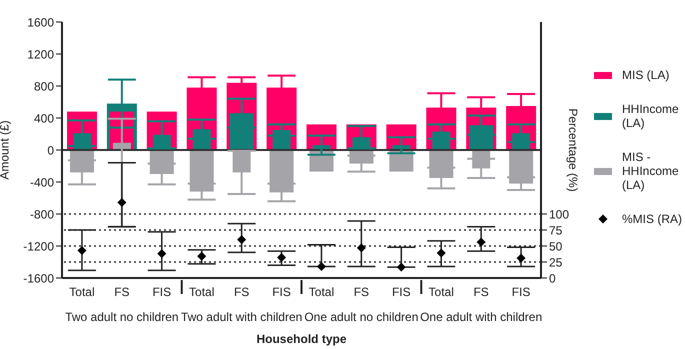 The height and width of the screenshot is (349, 685). Describe the element at coordinates (559, 214) in the screenshot. I see `y2-tick-label: 100` at that location.